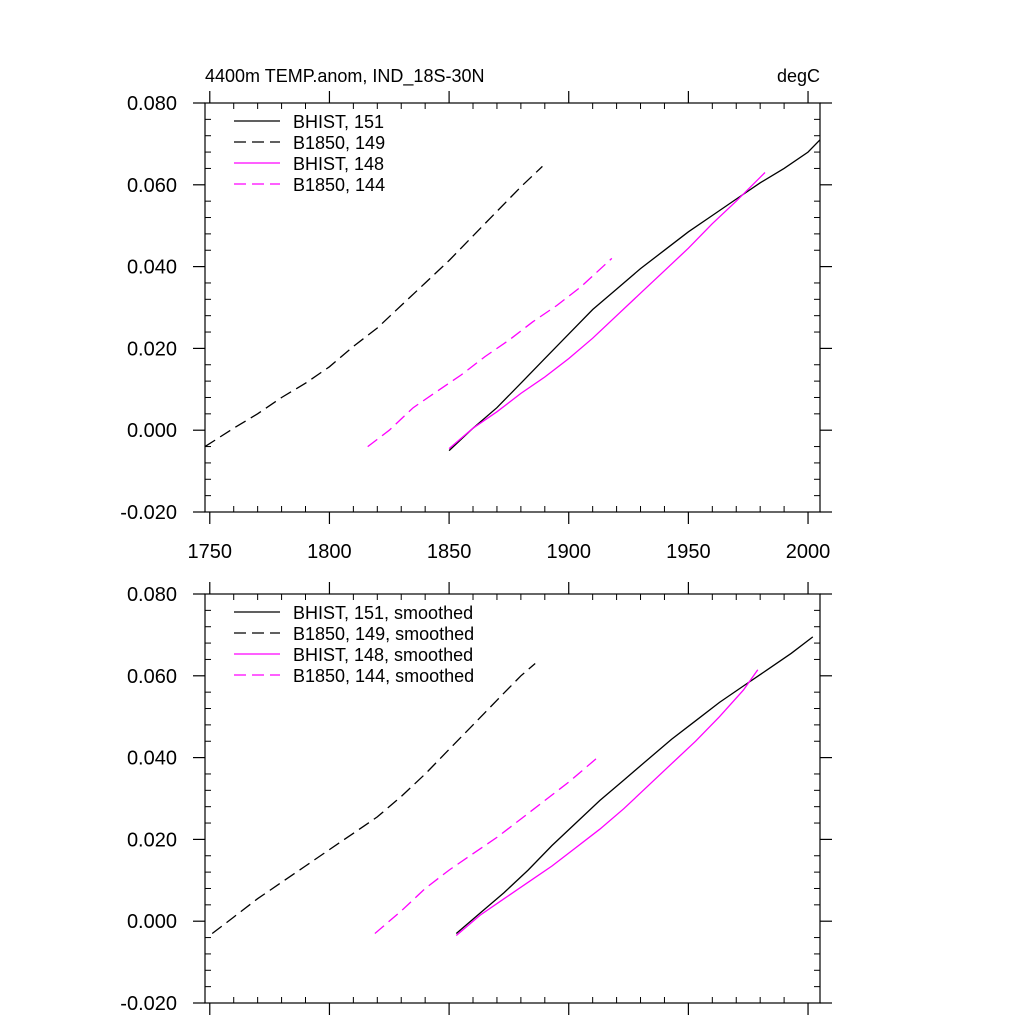 The height and width of the screenshot is (1024, 1024). What do you see at coordinates (568, 552) in the screenshot?
I see `x-tick-label: 1900` at bounding box center [568, 552].